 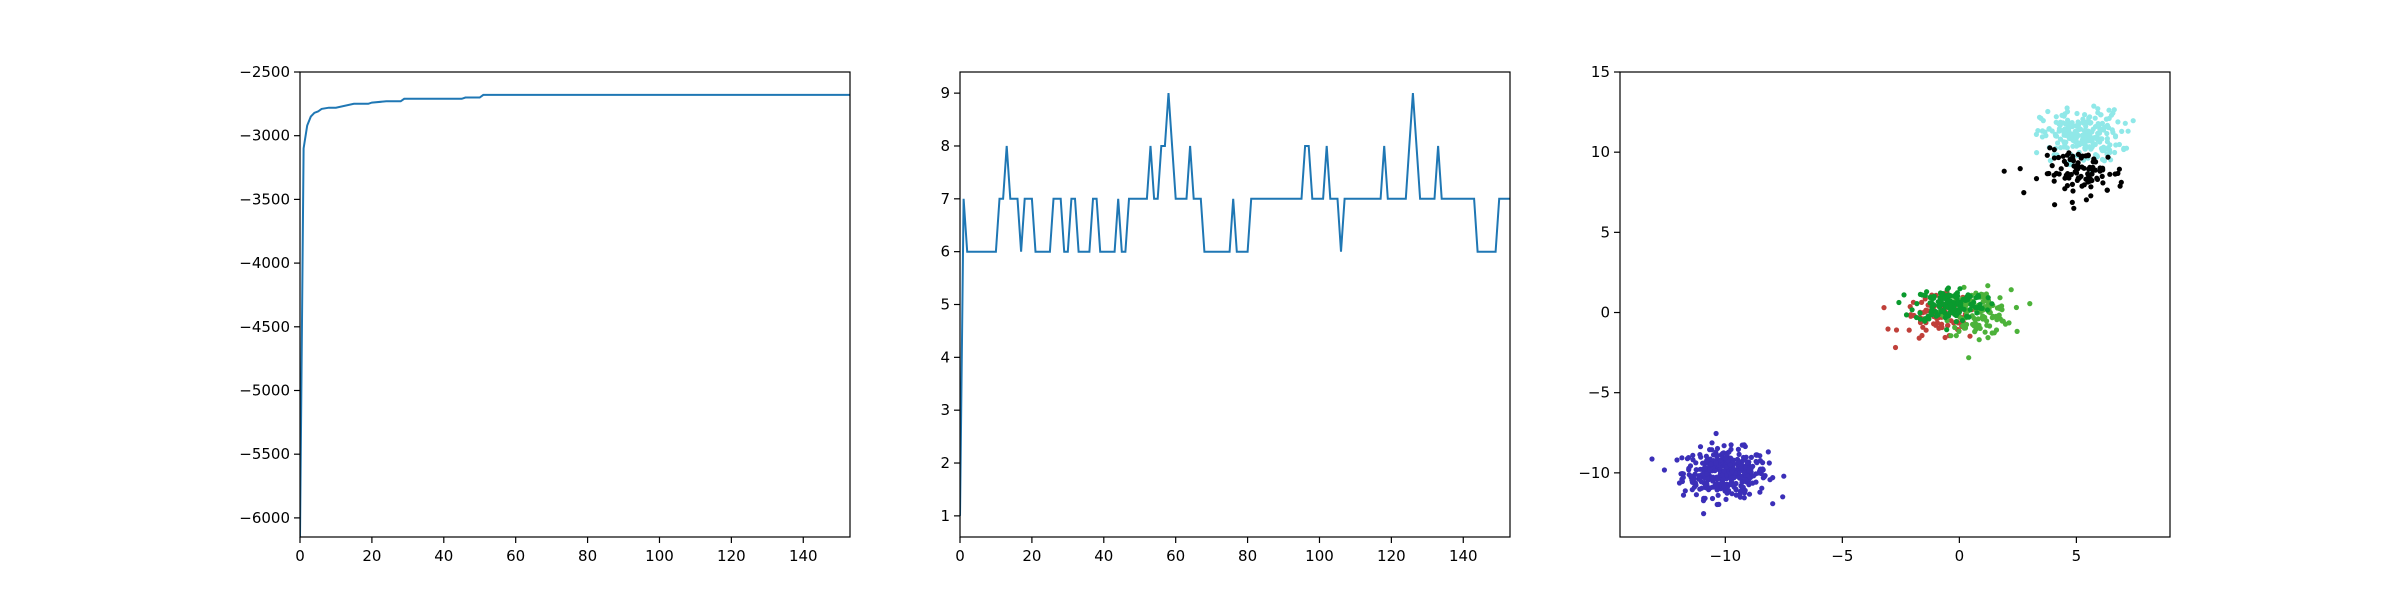 What do you see at coordinates (264, 454) in the screenshot?
I see `y-tick-label: −5500` at bounding box center [264, 454].